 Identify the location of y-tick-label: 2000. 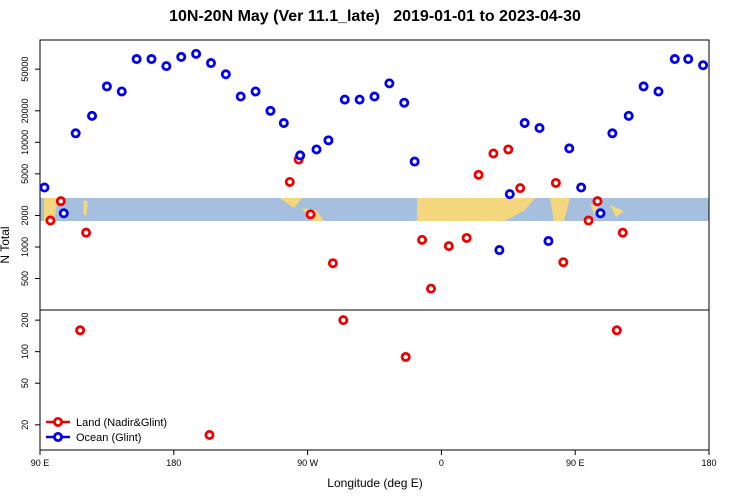
(25, 215).